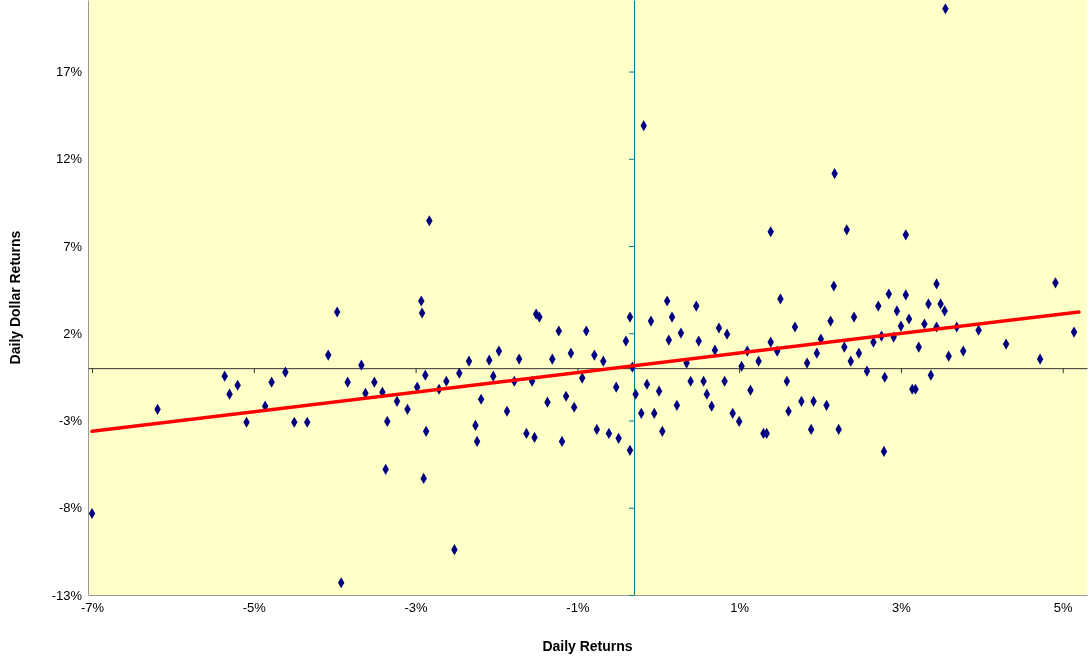  Describe the element at coordinates (15, 297) in the screenshot. I see `y-axis-title: Daily Dollar Returns` at that location.